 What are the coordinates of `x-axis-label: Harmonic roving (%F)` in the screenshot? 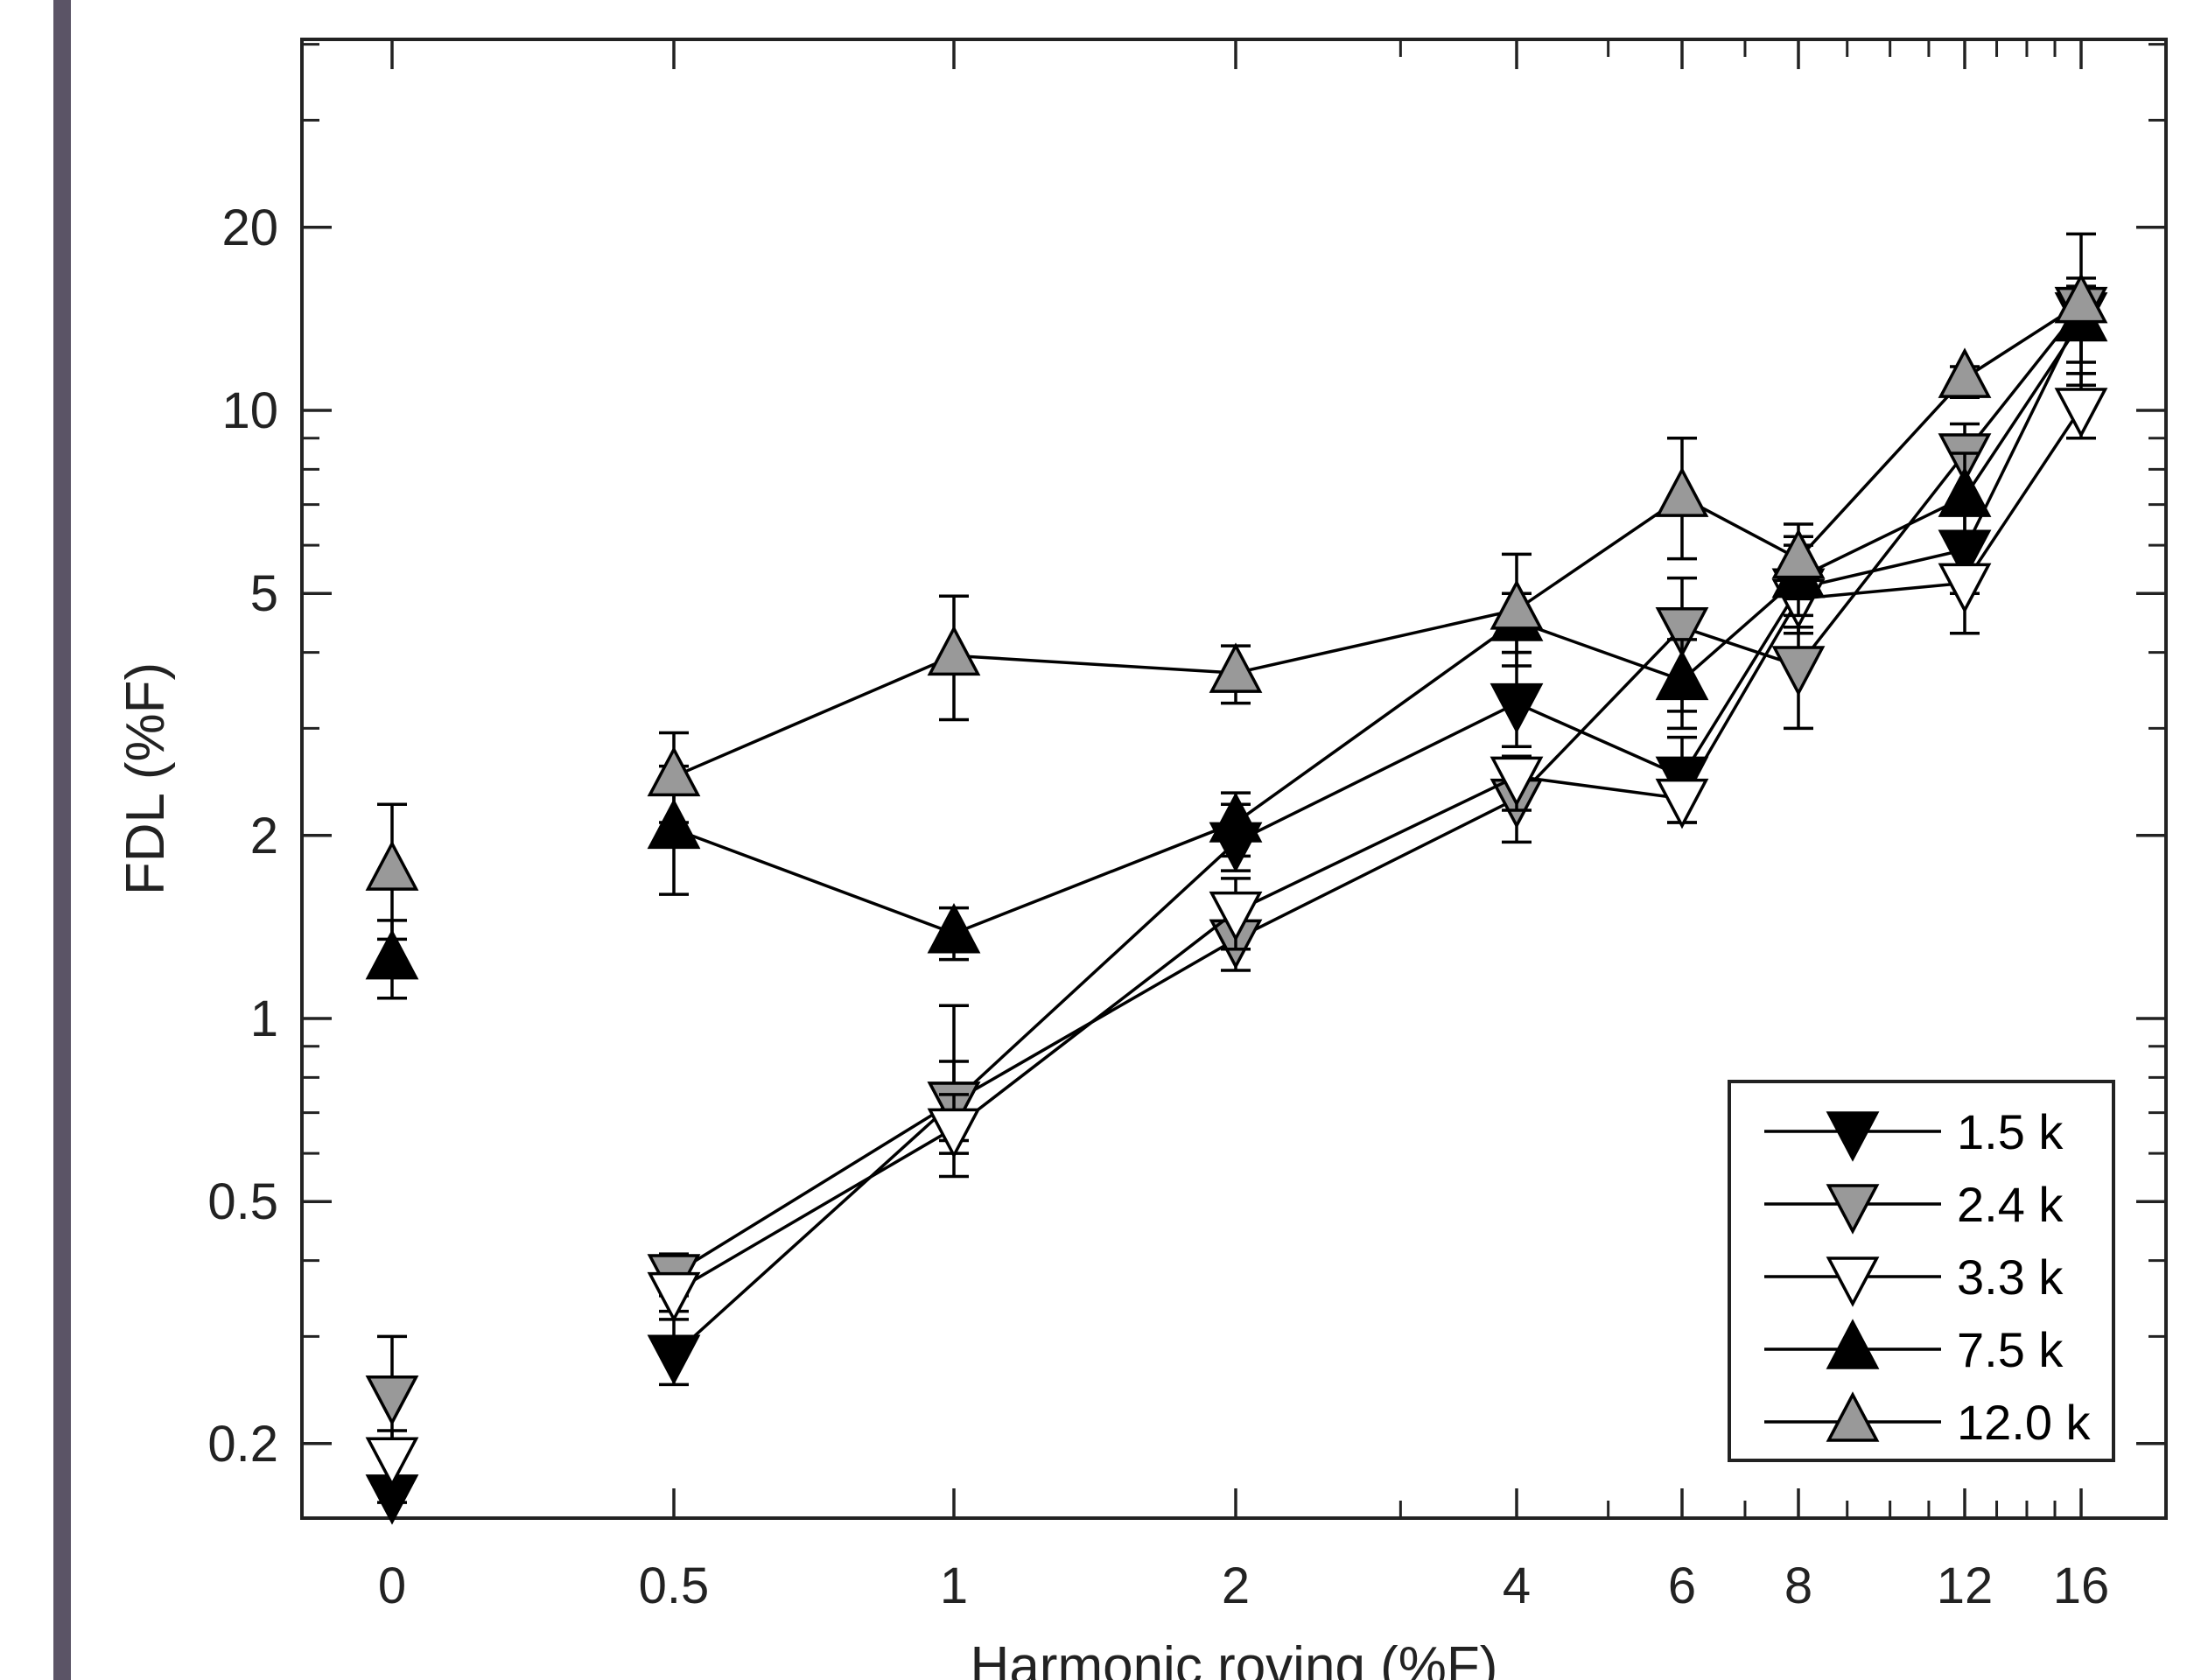 It's located at (1234, 1658).